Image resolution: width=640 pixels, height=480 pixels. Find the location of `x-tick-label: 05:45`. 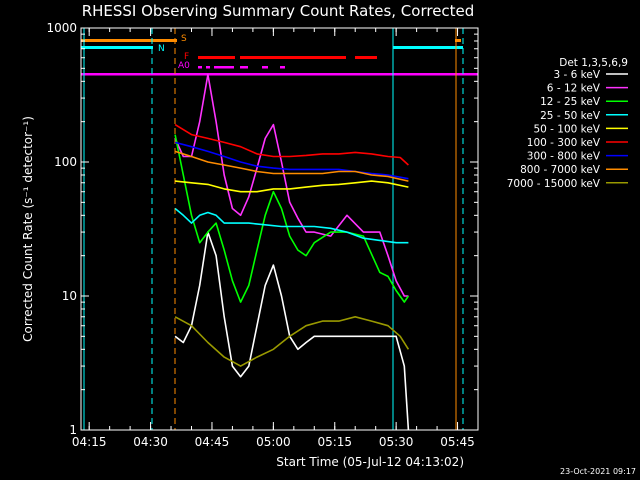

x-tick-label: 05:45 is located at coordinates (457, 442).